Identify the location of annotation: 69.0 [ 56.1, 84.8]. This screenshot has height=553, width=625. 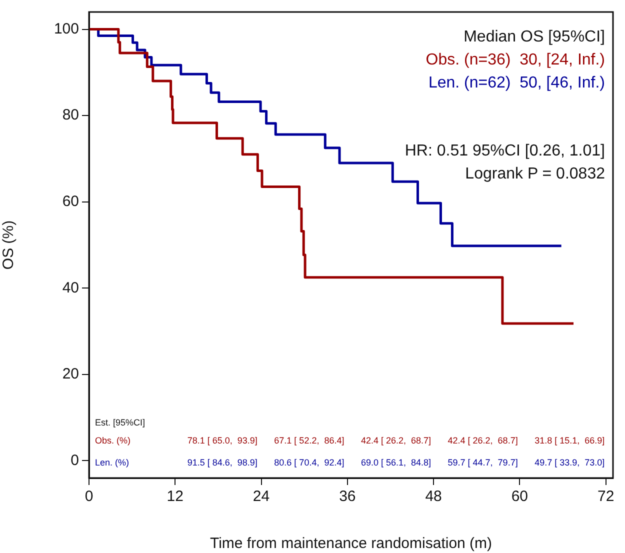
(396, 462).